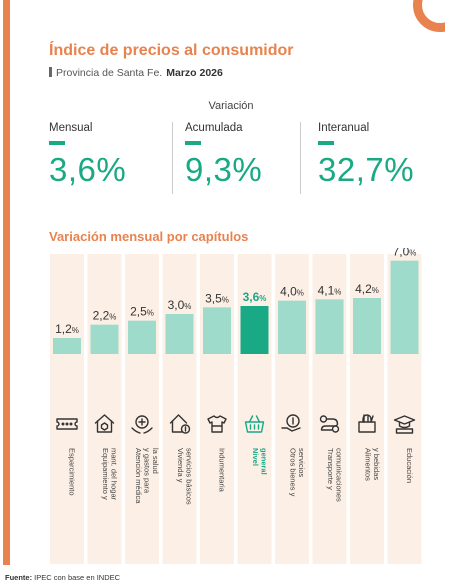 Image resolution: width=465 pixels, height=587 pixels. I want to click on bar-value-label: 4,1%, so click(330, 290).